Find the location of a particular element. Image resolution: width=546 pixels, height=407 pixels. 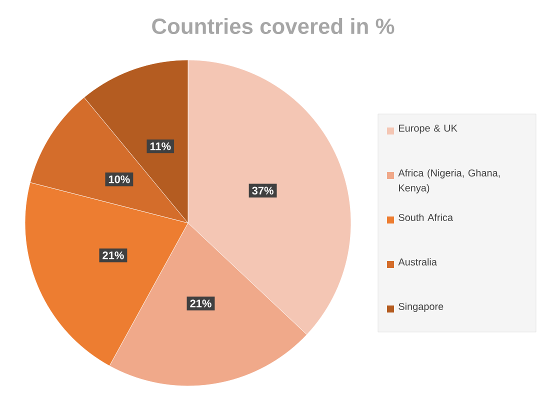

legend-label: South Africa is located at coordinates (426, 218).